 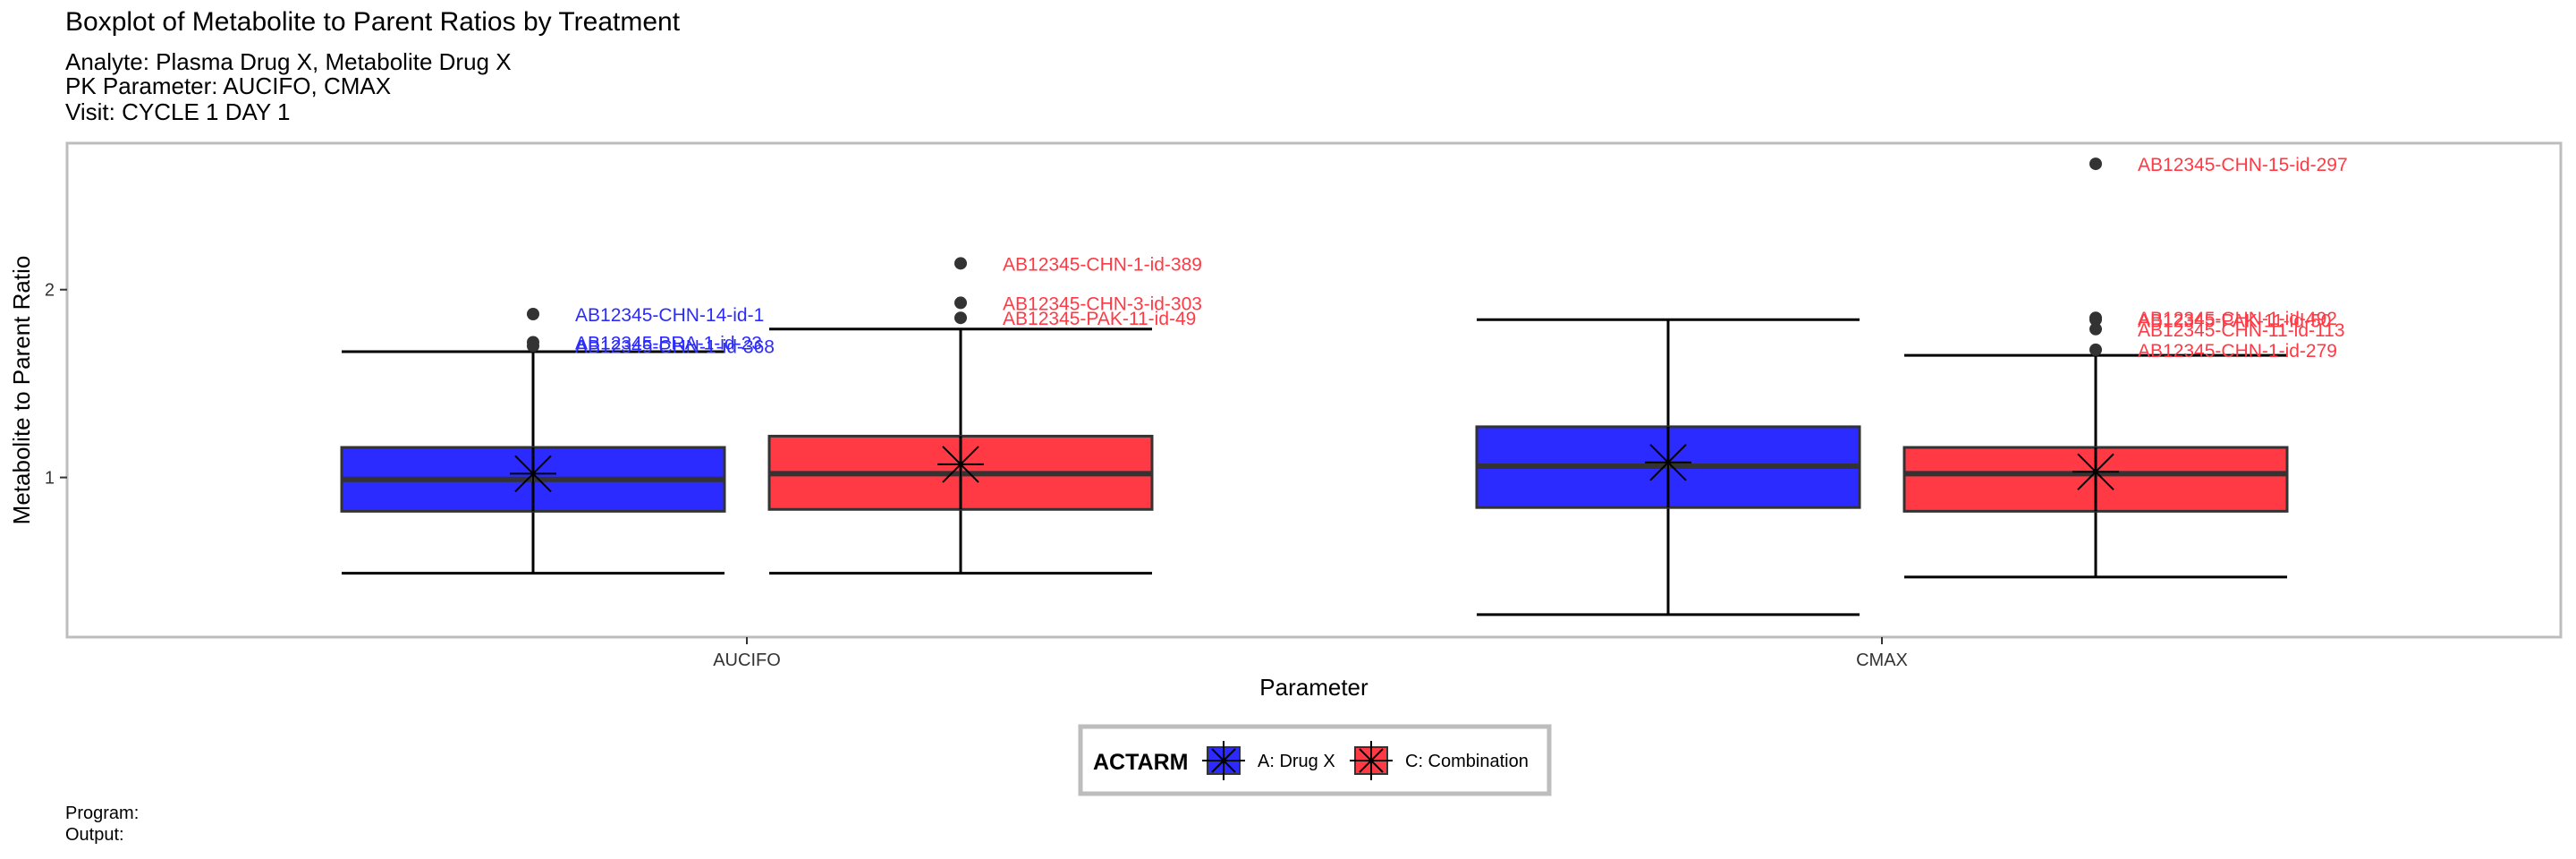 I want to click on outlier-label: AB12345-CHN-1-id-368, so click(x=675, y=347).